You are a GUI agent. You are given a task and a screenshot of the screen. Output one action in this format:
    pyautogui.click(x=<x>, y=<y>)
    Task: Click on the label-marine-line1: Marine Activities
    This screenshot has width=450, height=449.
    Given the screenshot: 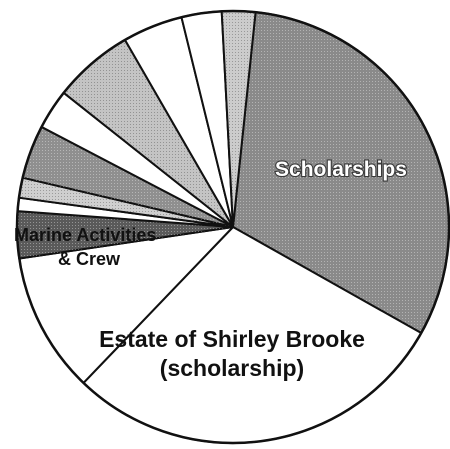 What is the action you would take?
    pyautogui.click(x=85, y=235)
    